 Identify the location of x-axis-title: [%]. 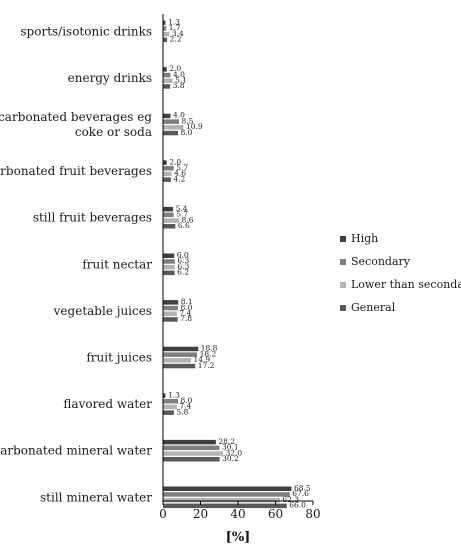
(238, 537).